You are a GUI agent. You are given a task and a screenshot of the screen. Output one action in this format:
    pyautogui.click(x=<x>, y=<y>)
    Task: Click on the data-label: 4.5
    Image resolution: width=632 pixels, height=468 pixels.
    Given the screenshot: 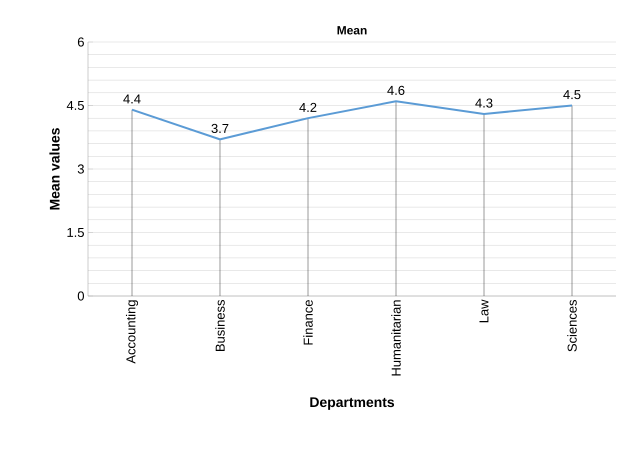 What is the action you would take?
    pyautogui.click(x=571, y=95)
    